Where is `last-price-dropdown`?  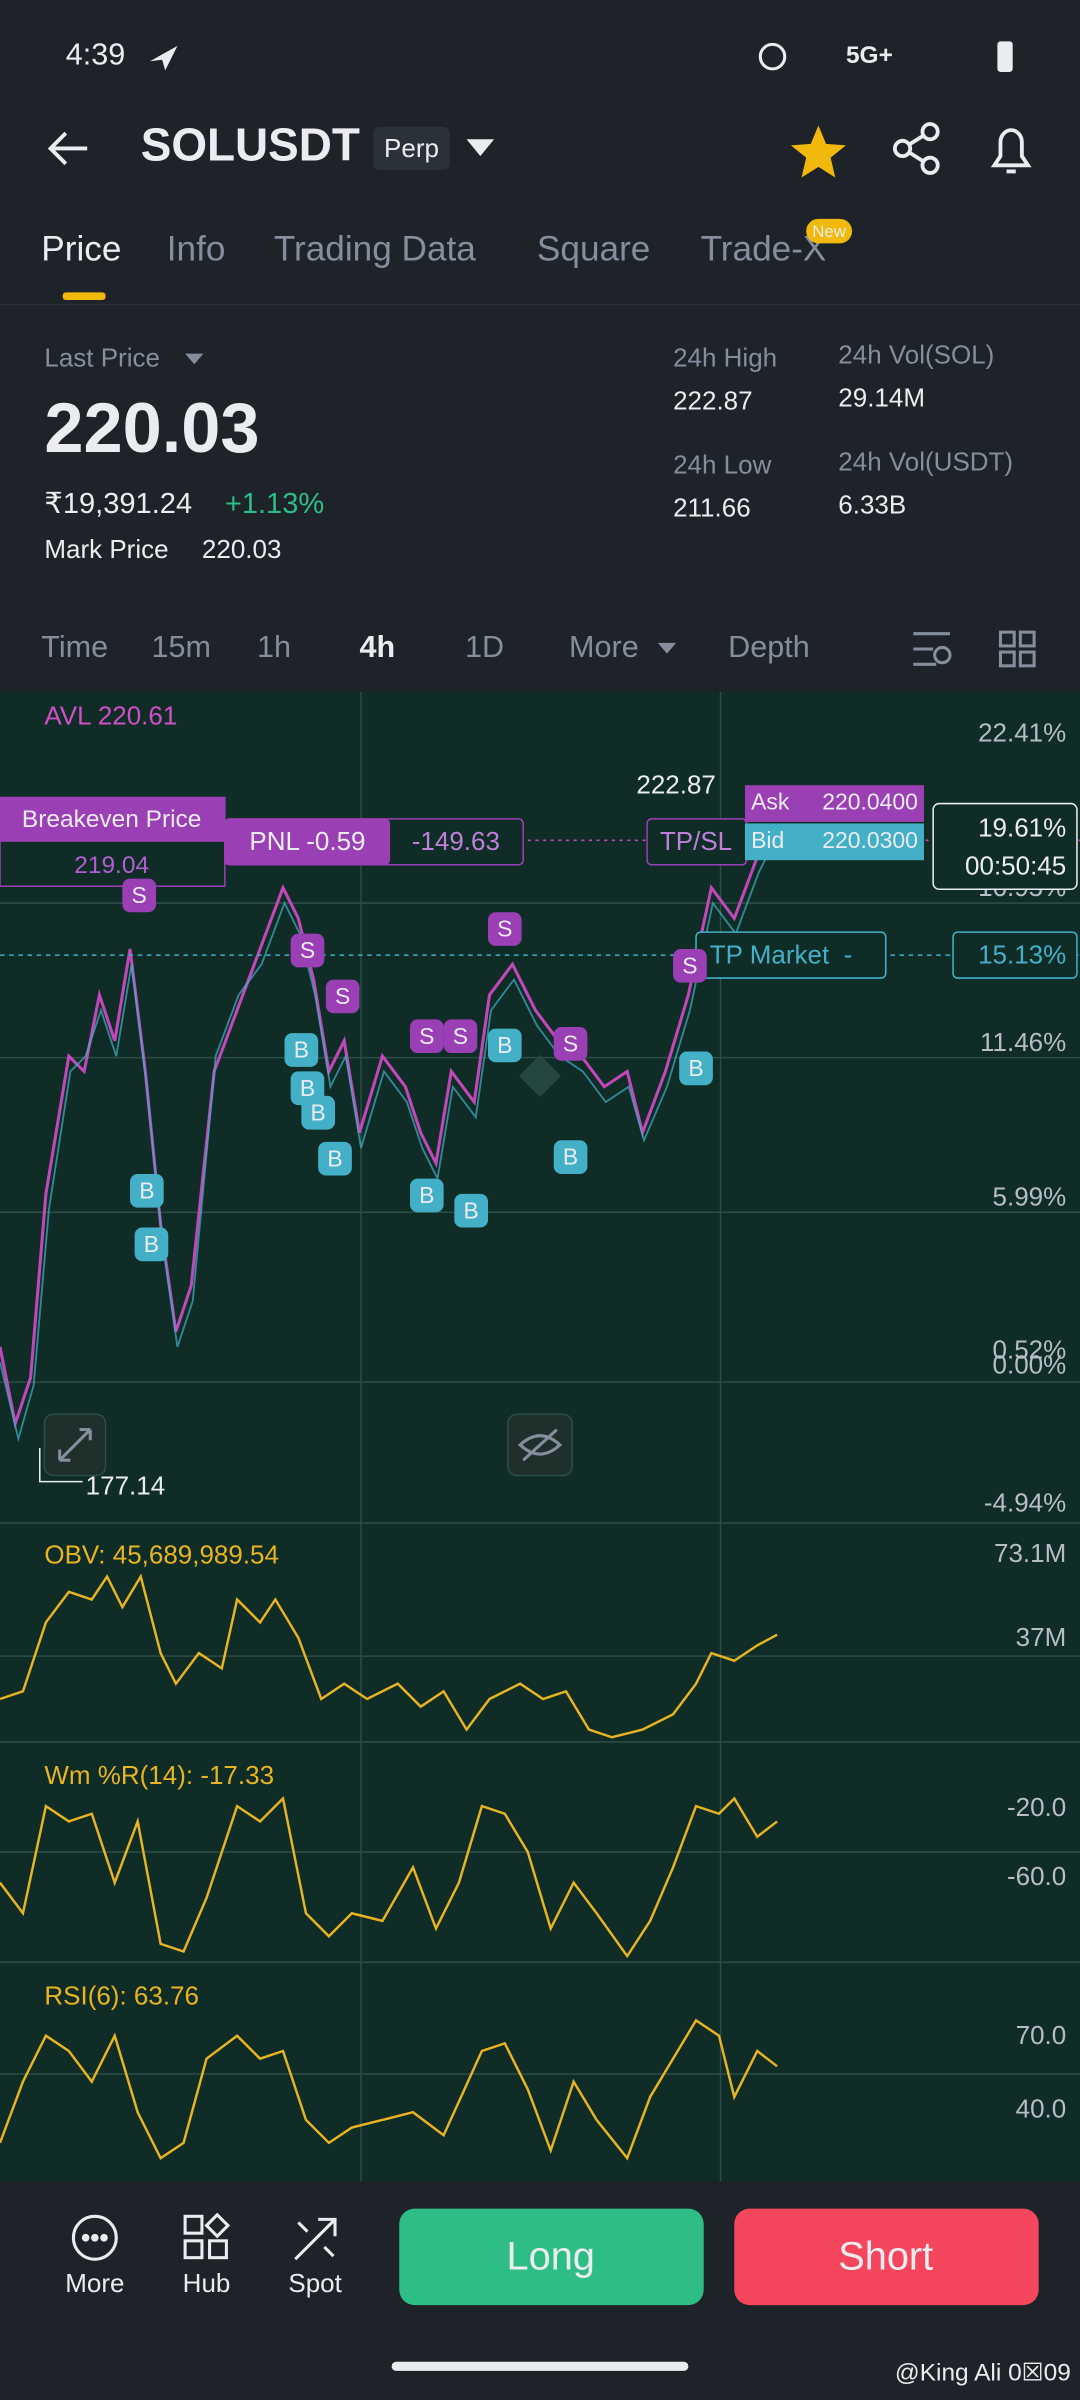
last-price-dropdown is located at coordinates (194, 359).